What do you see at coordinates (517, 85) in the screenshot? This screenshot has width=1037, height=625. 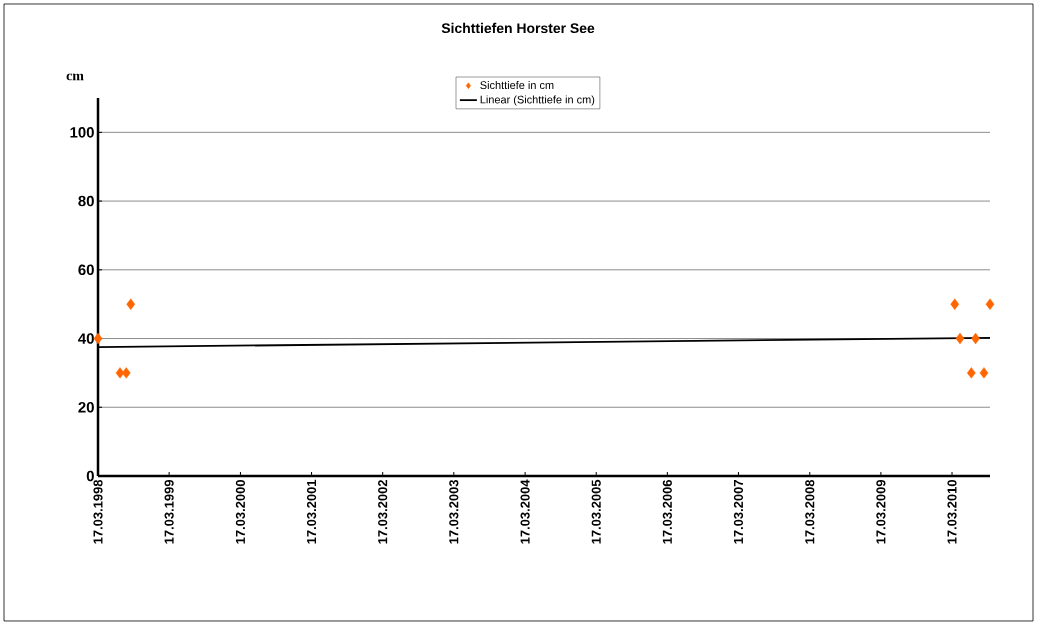 I see `legend-label: Sichttiefe in cm` at bounding box center [517, 85].